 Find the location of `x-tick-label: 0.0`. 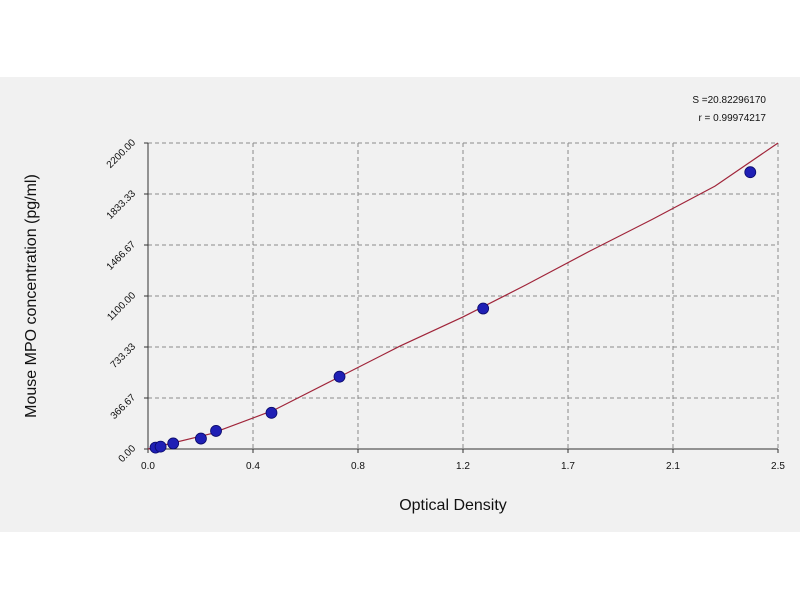

x-tick-label: 0.0 is located at coordinates (148, 466).